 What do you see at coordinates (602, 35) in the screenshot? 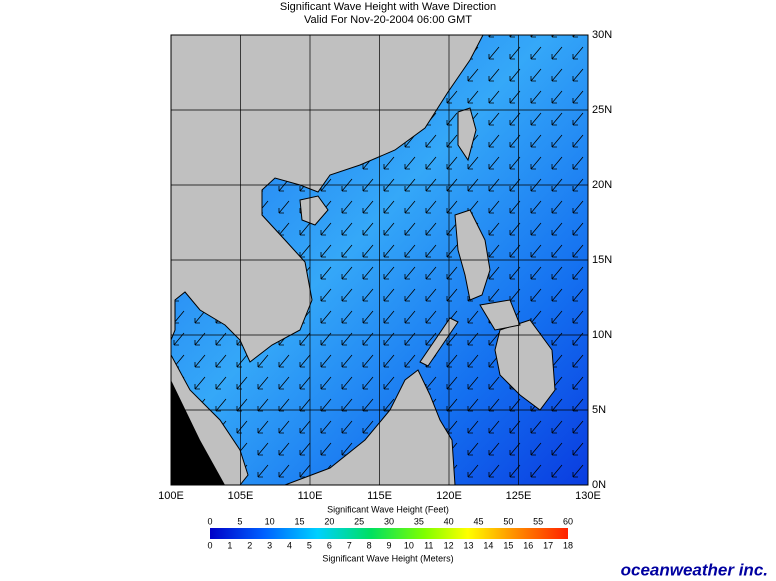
I see `lat-label: 30N` at bounding box center [602, 35].